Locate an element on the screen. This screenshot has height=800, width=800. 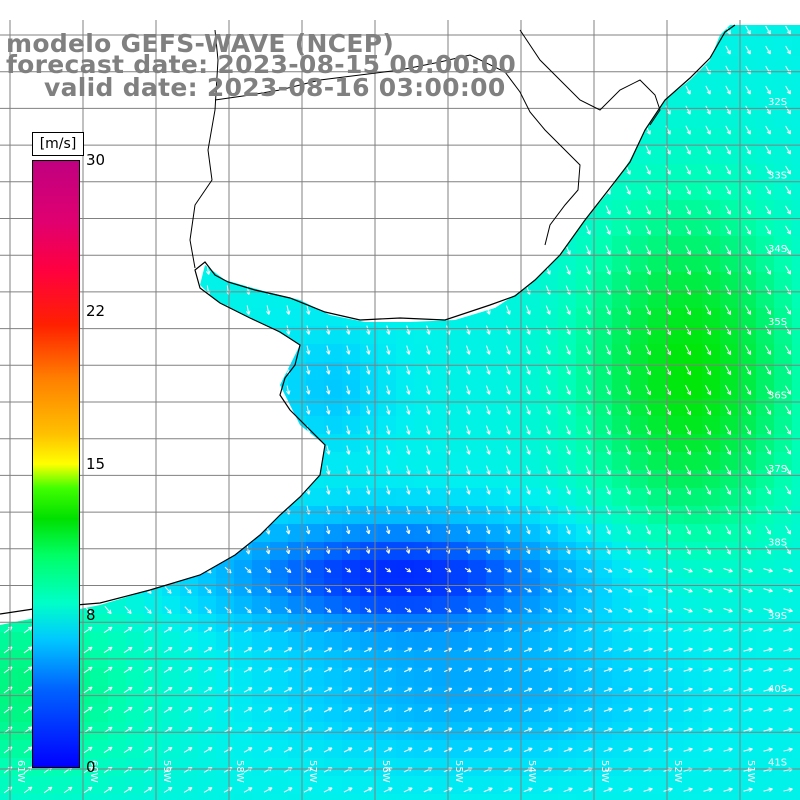
lat-label: 33S is located at coordinates (777, 175).